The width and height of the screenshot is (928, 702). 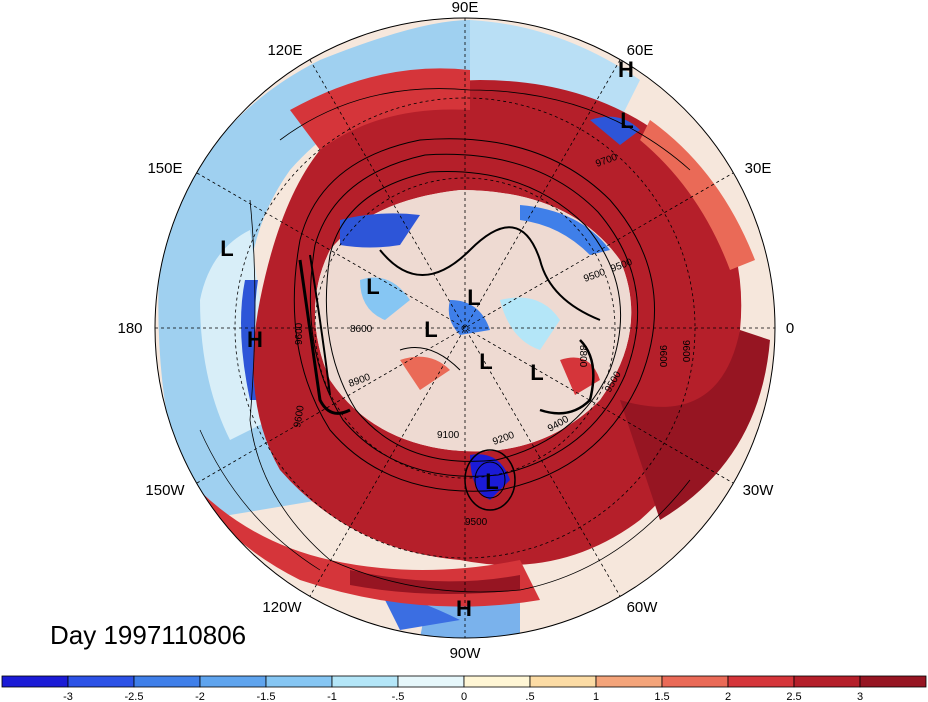 What do you see at coordinates (398, 696) in the screenshot?
I see `colorbar-tick-label: -.5` at bounding box center [398, 696].